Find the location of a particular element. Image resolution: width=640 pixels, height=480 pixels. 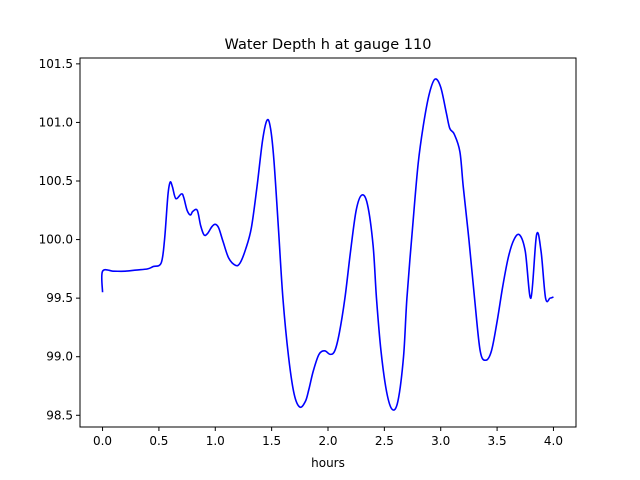

y-tick-label: 98.5 is located at coordinates (59, 415).